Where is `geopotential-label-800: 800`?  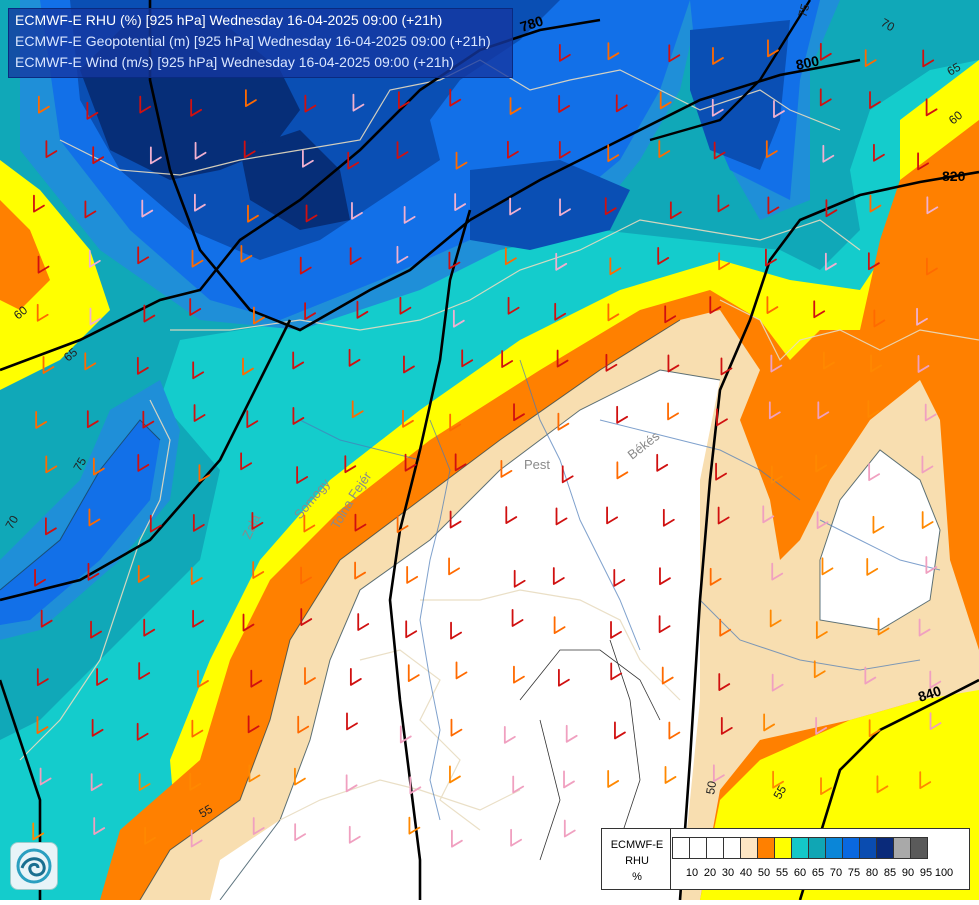 geopotential-label-800: 800 is located at coordinates (807, 62).